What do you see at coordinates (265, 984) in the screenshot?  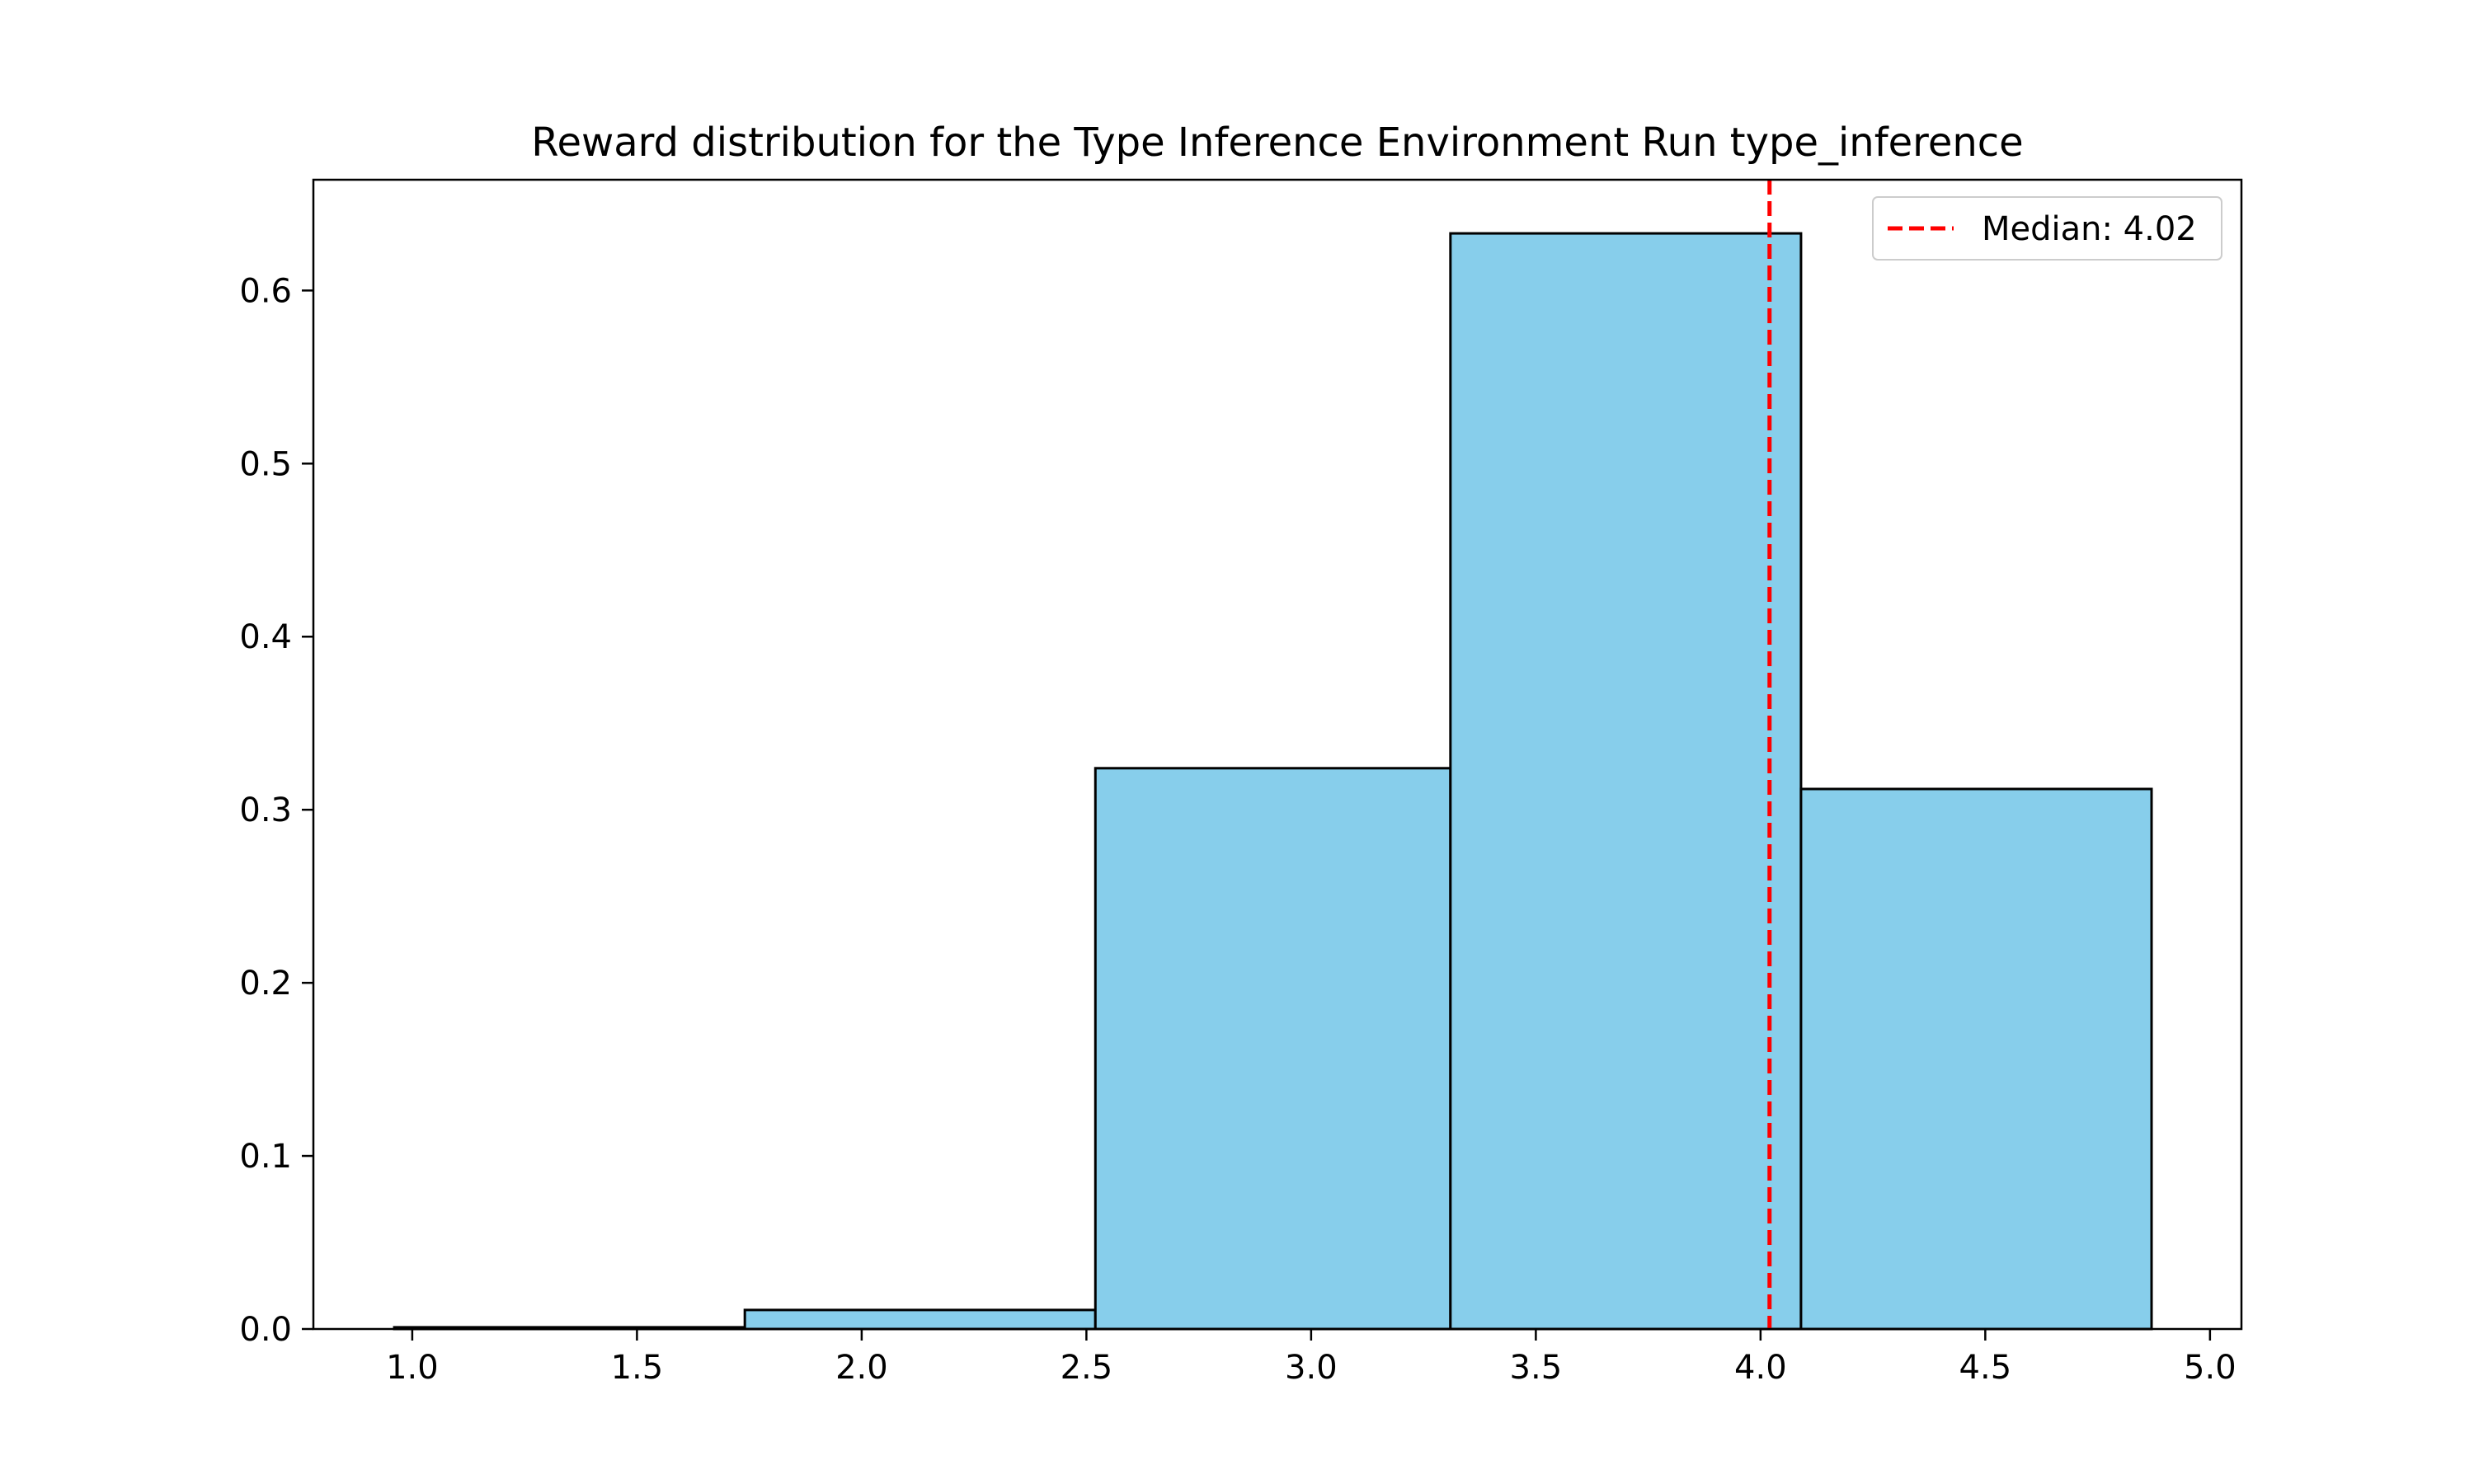 I see `y-tick-label: 0.2` at bounding box center [265, 984].